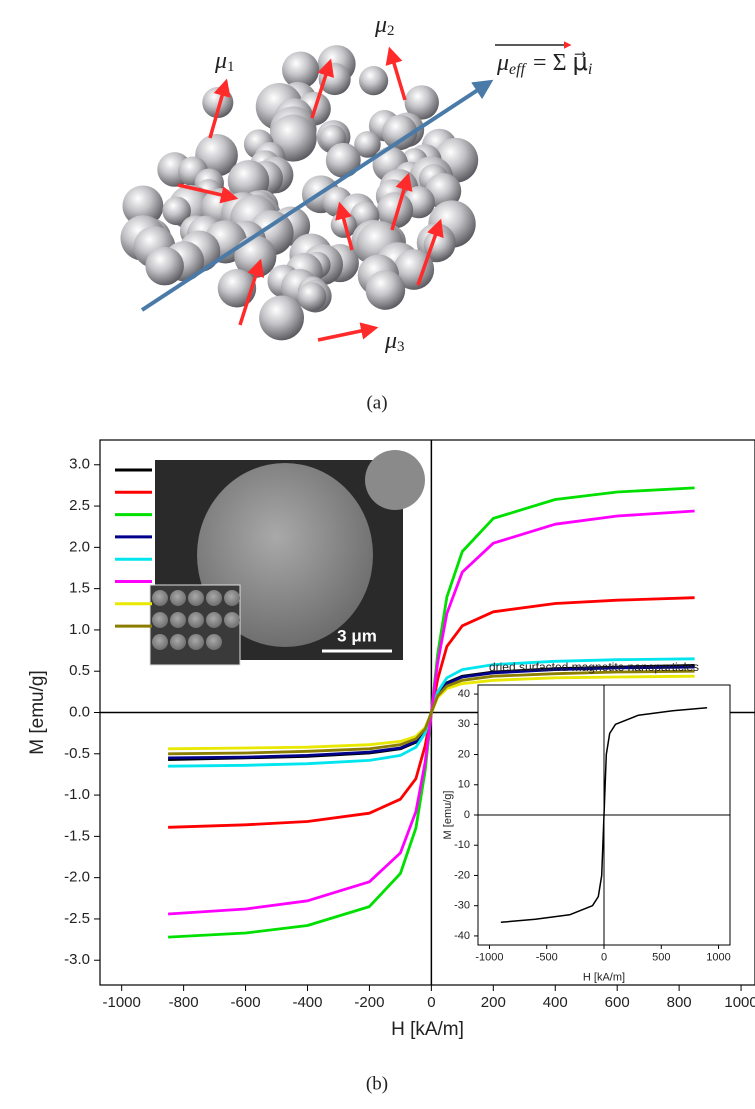  I want to click on y-tick-label: -2.0, so click(77, 877).